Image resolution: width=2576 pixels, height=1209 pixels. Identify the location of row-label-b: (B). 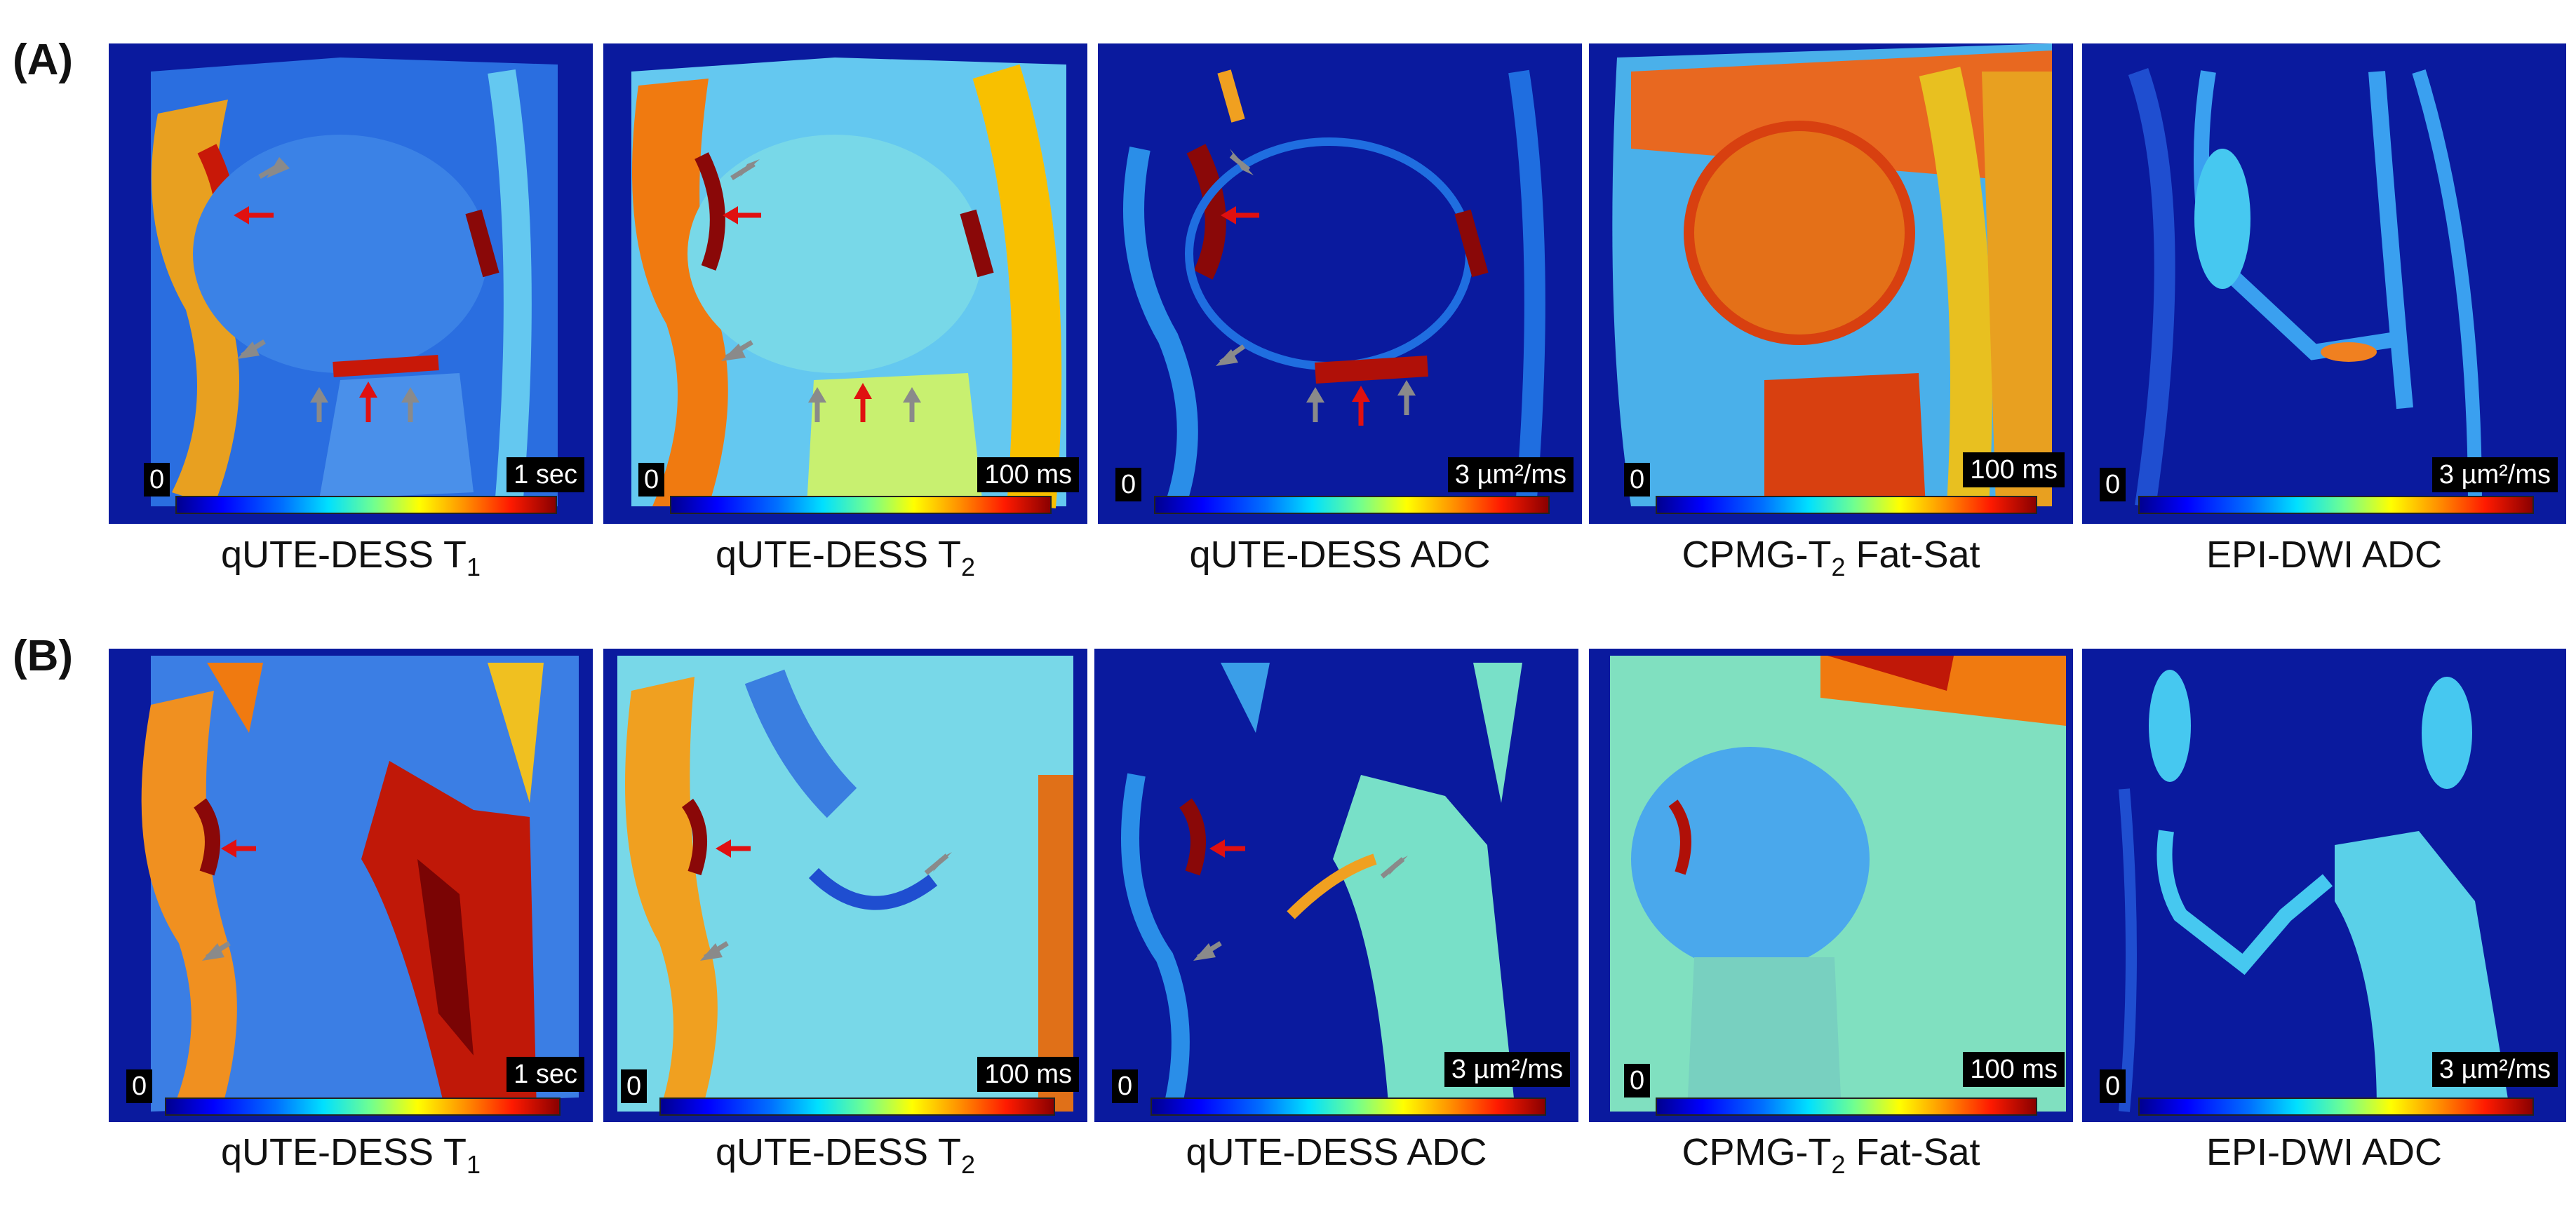
(43, 656).